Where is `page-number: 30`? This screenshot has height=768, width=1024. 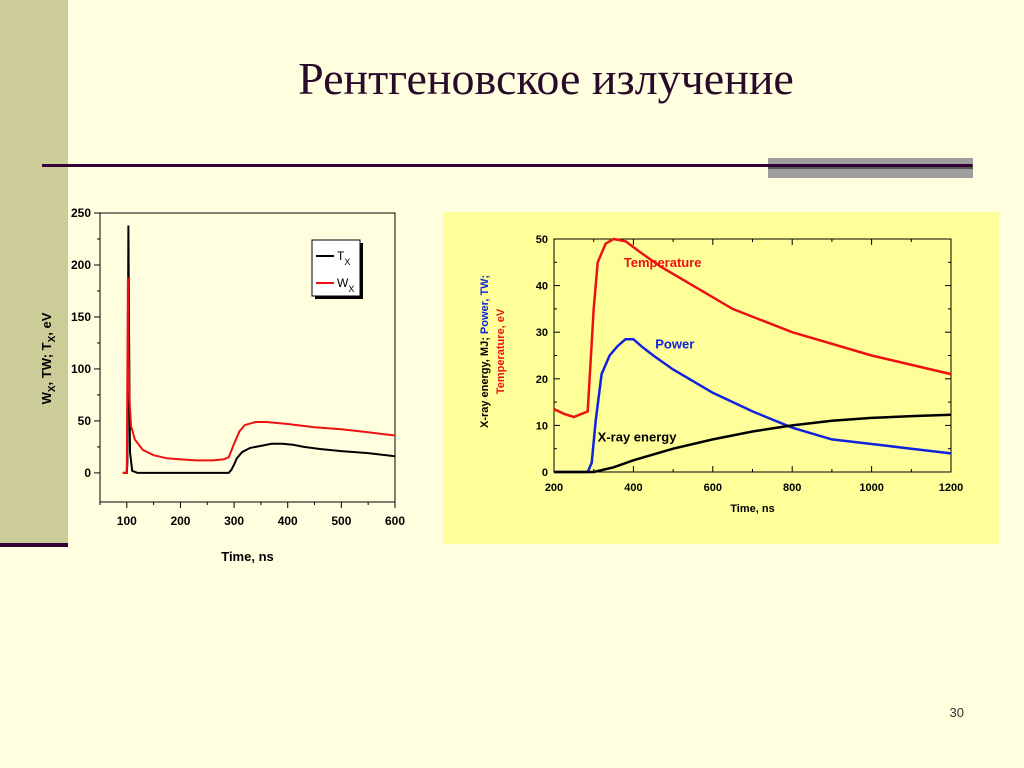
page-number: 30 is located at coordinates (956, 712).